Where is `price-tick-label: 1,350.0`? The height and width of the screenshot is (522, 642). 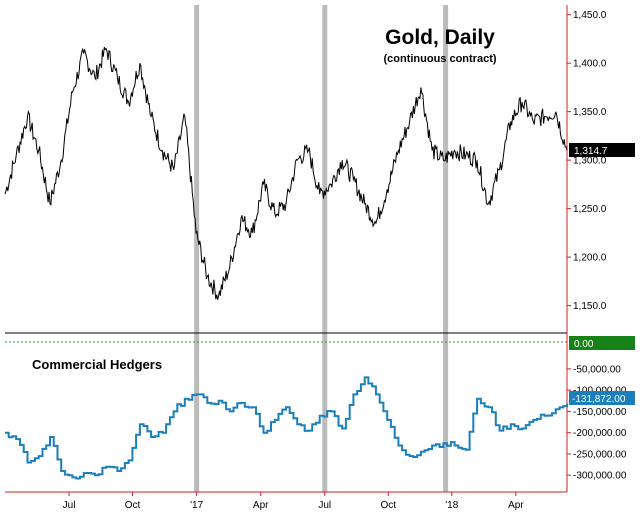 price-tick-label: 1,350.0 is located at coordinates (590, 112).